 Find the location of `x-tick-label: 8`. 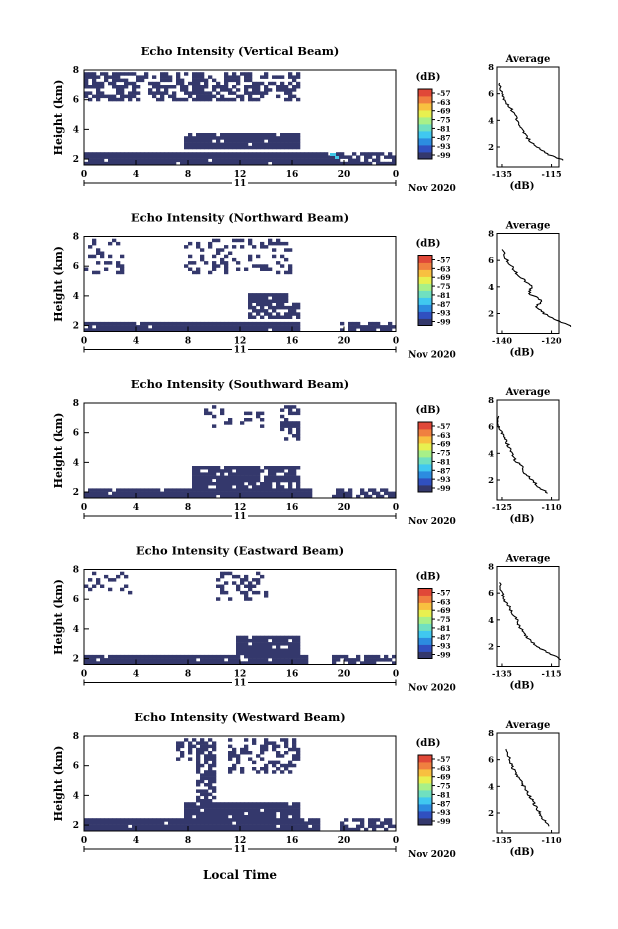

x-tick-label: 8 is located at coordinates (188, 841).